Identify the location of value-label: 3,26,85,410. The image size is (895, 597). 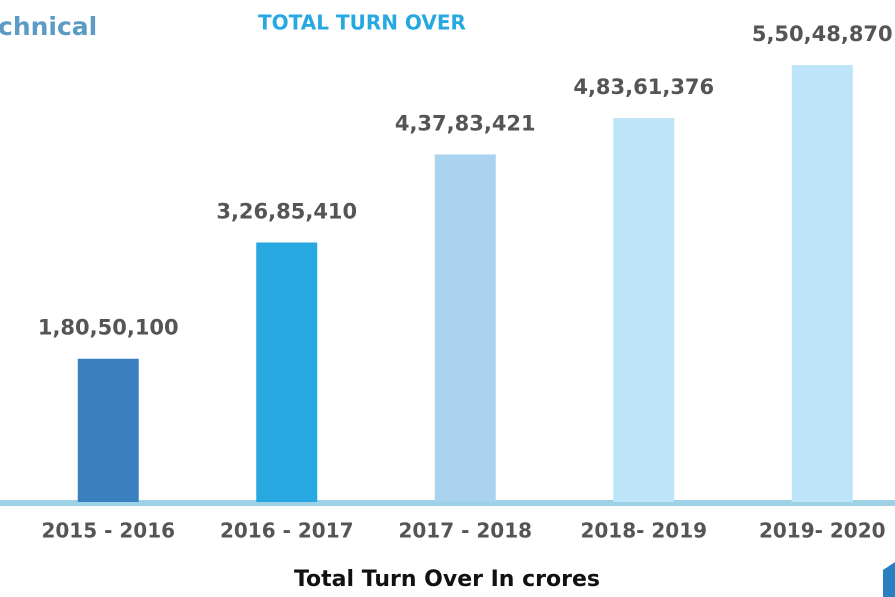
(286, 212).